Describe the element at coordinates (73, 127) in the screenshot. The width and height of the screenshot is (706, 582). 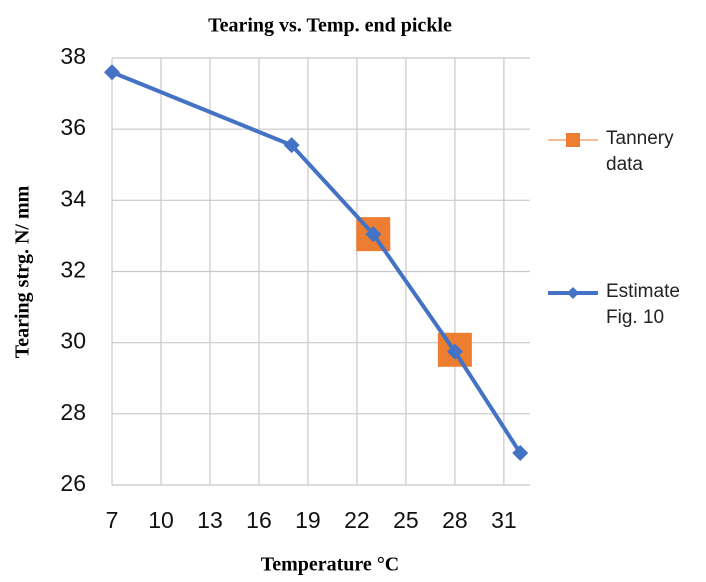
I see `y-tick-label: 36` at that location.